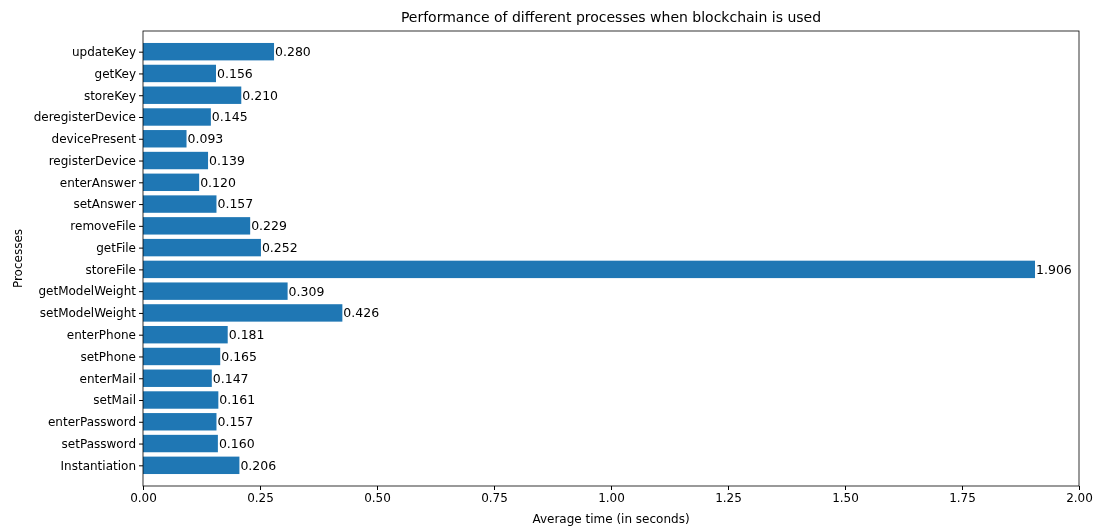 This screenshot has width=1094, height=527. I want to click on x-tick-label: 1.75, so click(962, 497).